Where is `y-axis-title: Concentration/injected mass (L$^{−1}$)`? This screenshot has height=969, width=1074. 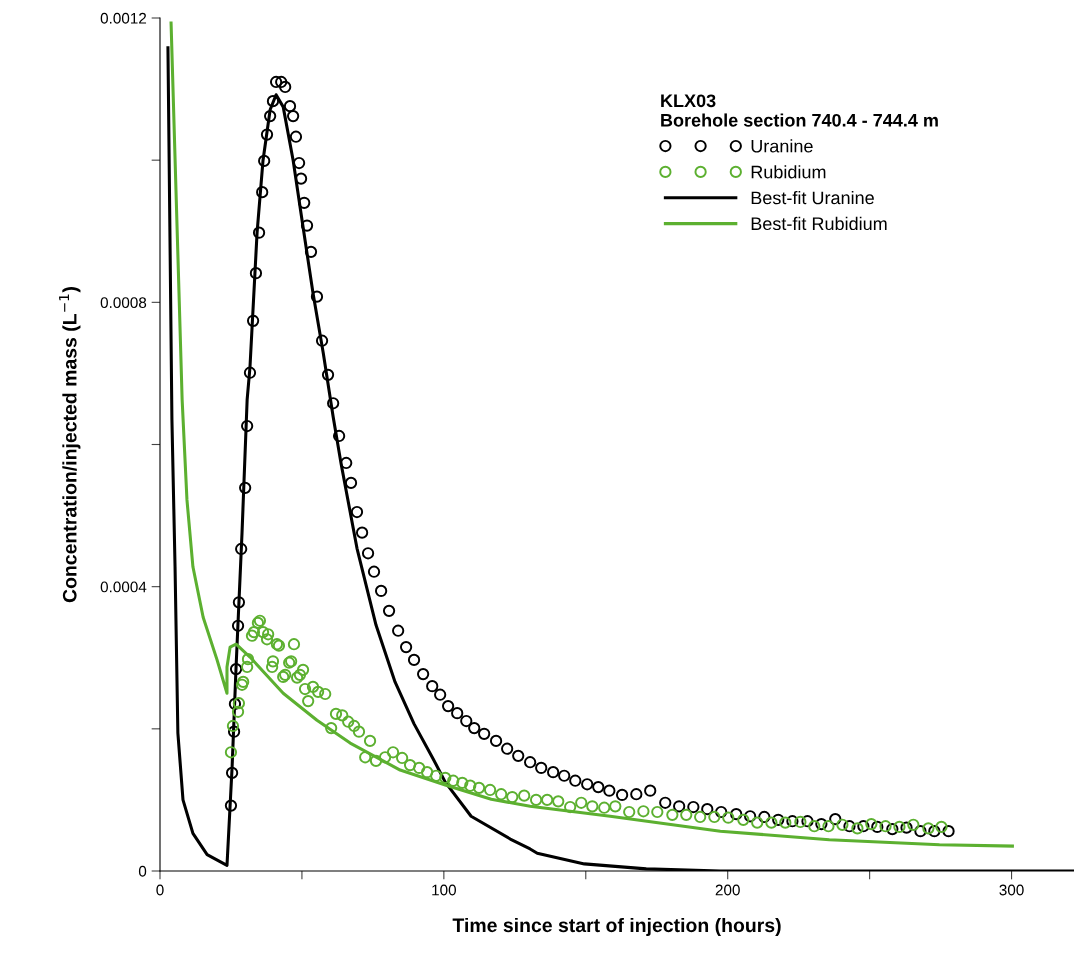 y-axis-title: Concentration/injected mass (L$^{−1}$) is located at coordinates (70, 445).